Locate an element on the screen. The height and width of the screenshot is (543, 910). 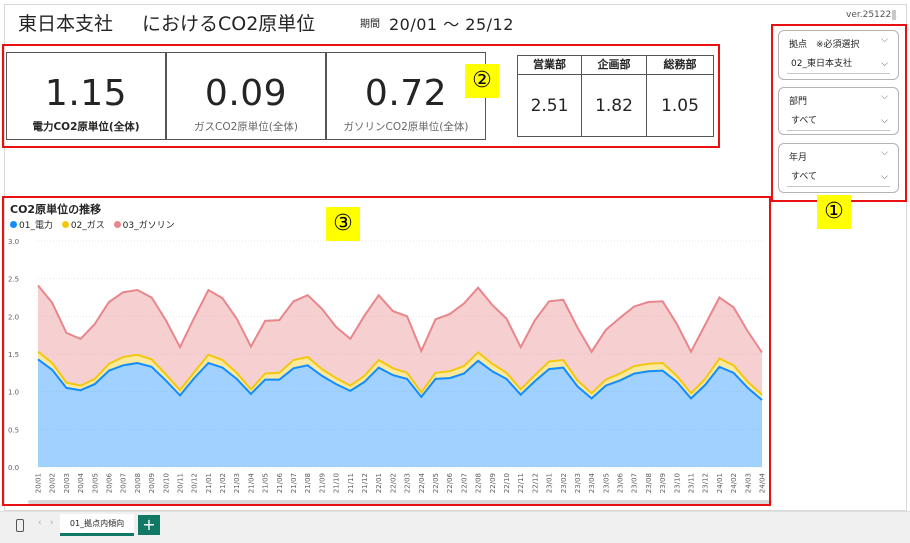
x-tick-label: 23/11 is located at coordinates (692, 483).